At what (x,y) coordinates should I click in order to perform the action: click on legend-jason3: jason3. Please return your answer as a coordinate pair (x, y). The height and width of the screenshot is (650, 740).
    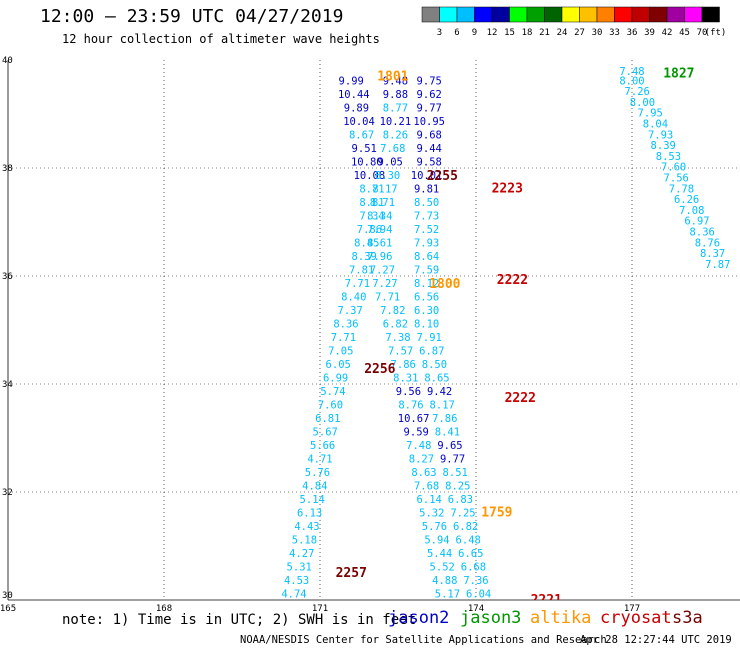
    Looking at the image, I should click on (491, 618).